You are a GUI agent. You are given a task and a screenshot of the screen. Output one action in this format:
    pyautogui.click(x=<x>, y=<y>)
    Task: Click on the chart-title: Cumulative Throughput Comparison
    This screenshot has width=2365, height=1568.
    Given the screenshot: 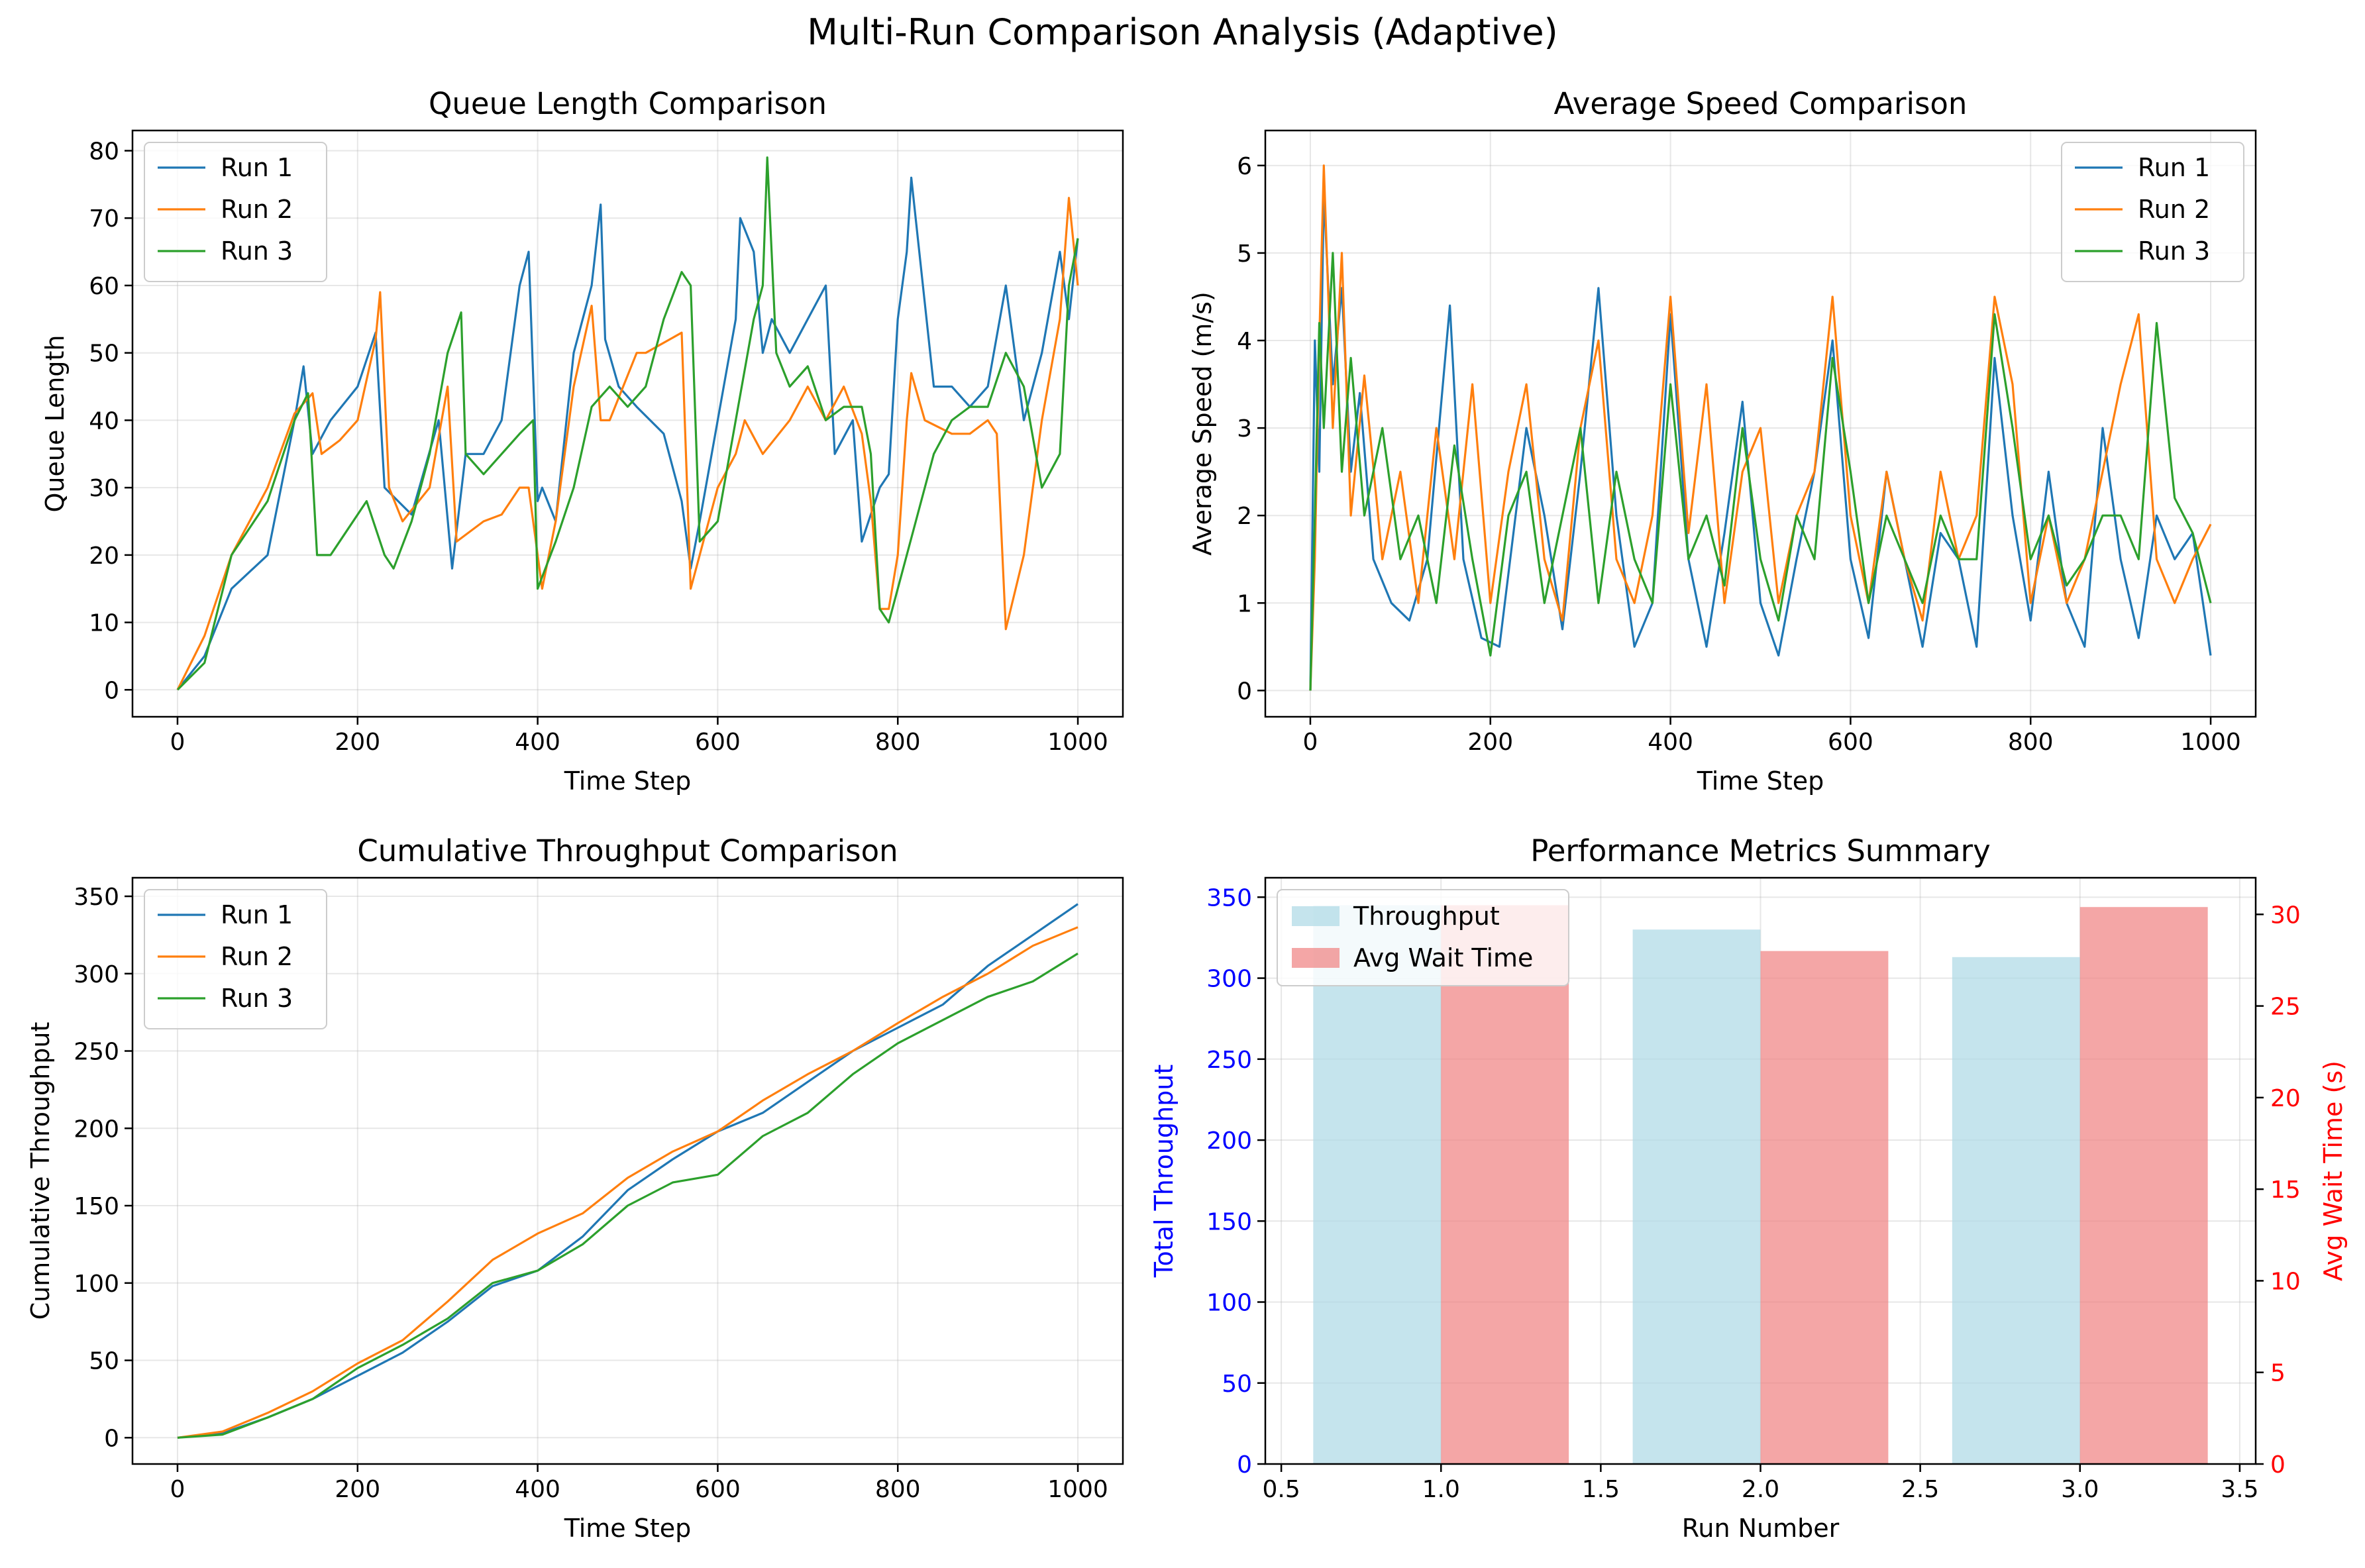 What is the action you would take?
    pyautogui.click(x=627, y=850)
    